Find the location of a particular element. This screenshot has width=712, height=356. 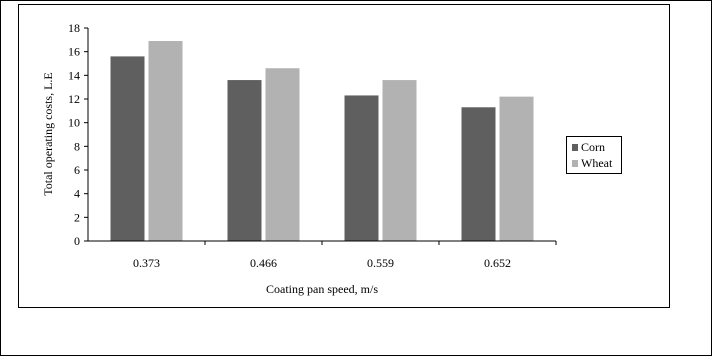

x-axis-ticks: 0.373 0.466 0.559 0.652 is located at coordinates (345, 255).